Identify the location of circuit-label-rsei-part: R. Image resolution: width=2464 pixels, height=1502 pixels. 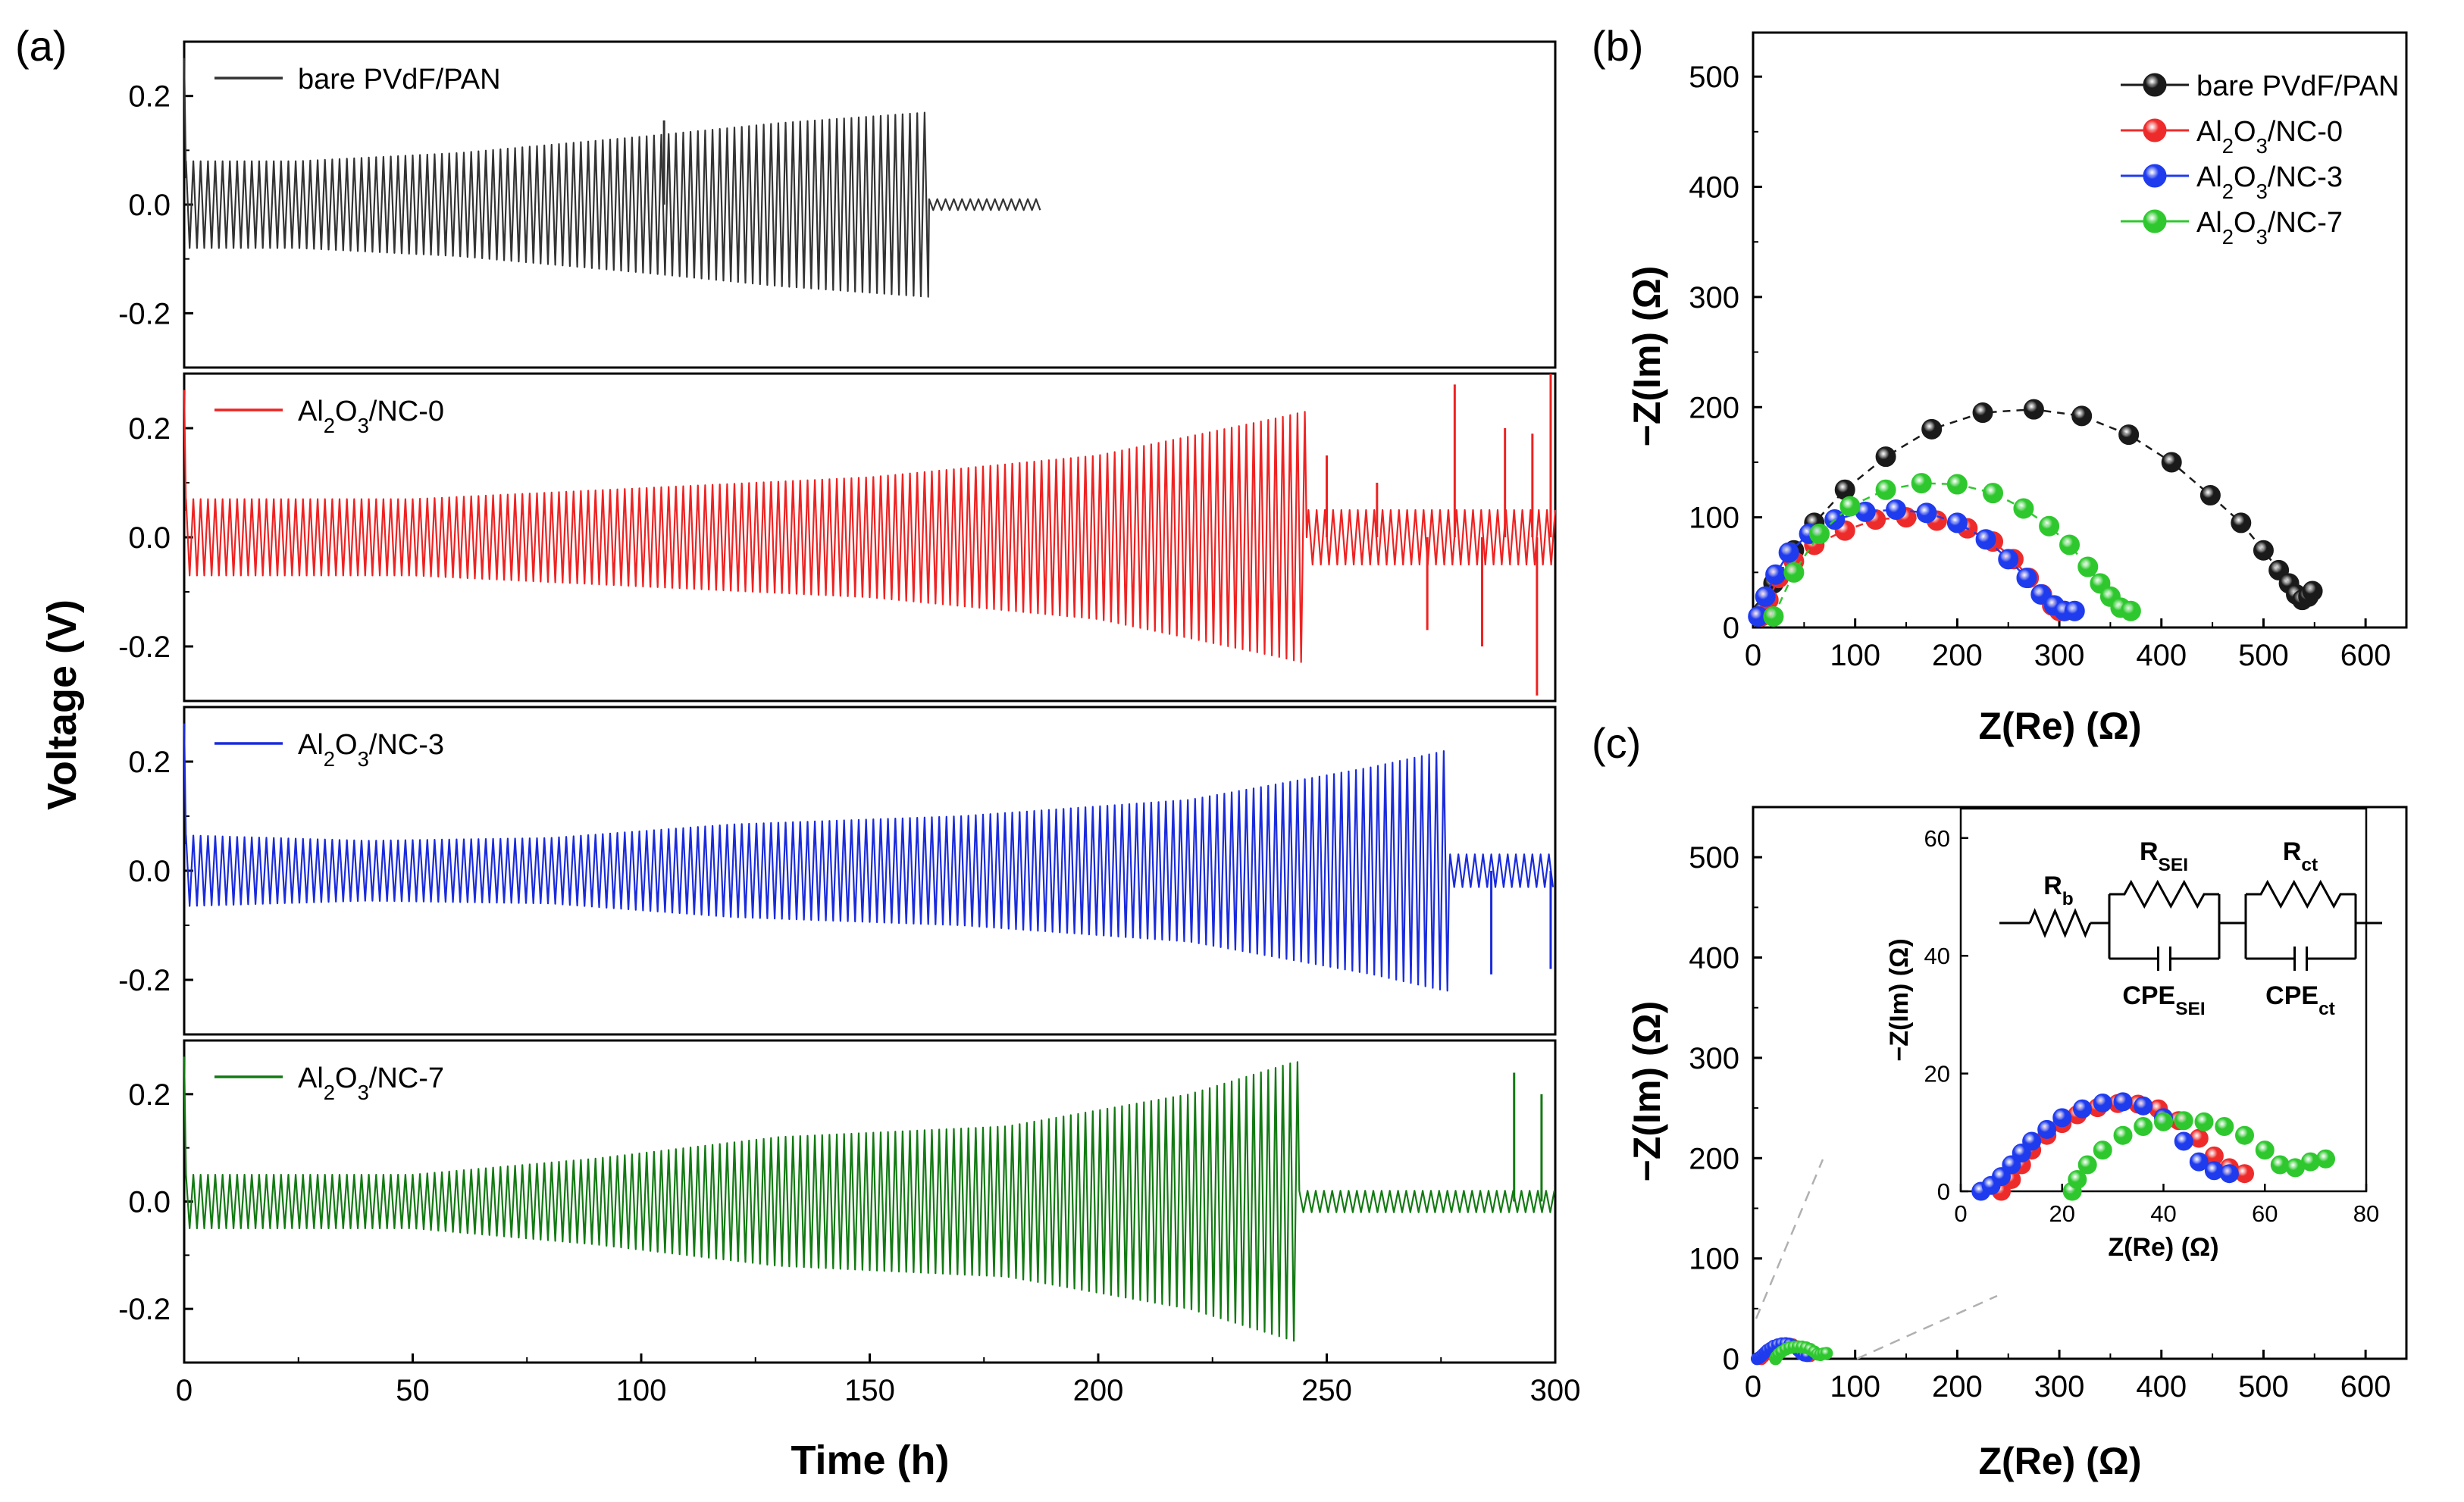
(2149, 851).